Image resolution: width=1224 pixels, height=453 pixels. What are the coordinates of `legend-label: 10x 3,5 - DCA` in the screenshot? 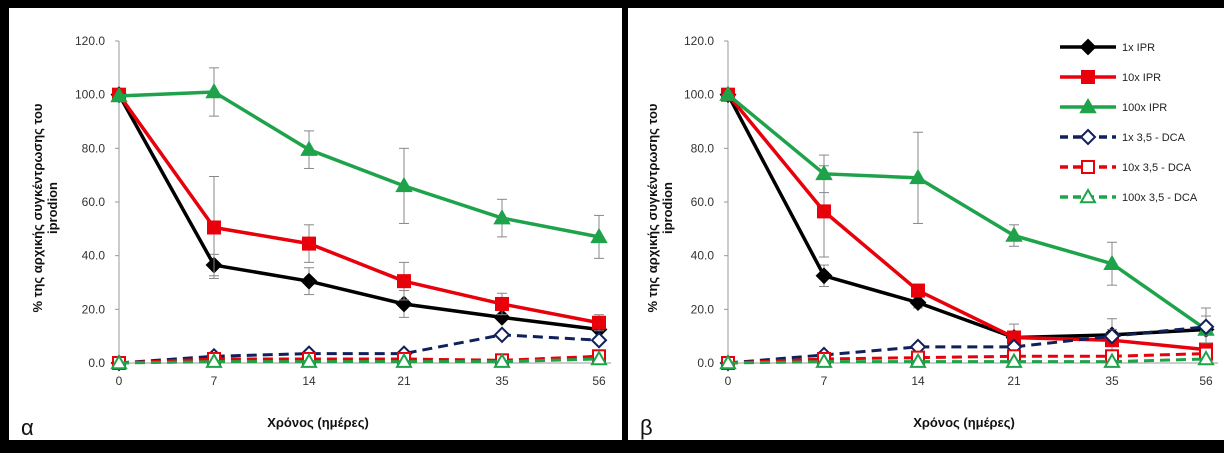 It's located at (1157, 168).